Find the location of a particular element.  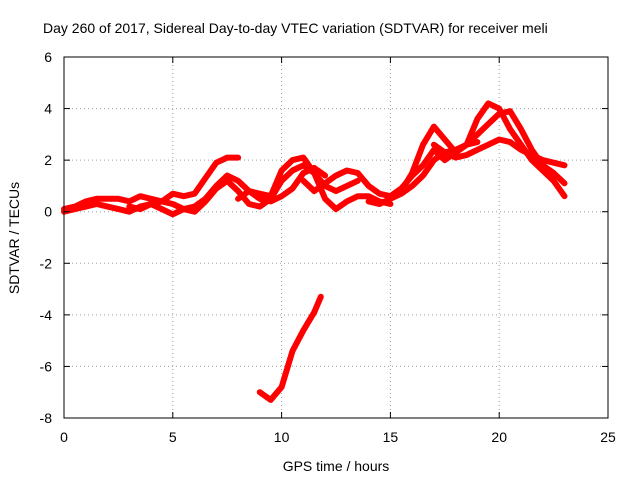

x-tick-label: 0 is located at coordinates (64, 437).